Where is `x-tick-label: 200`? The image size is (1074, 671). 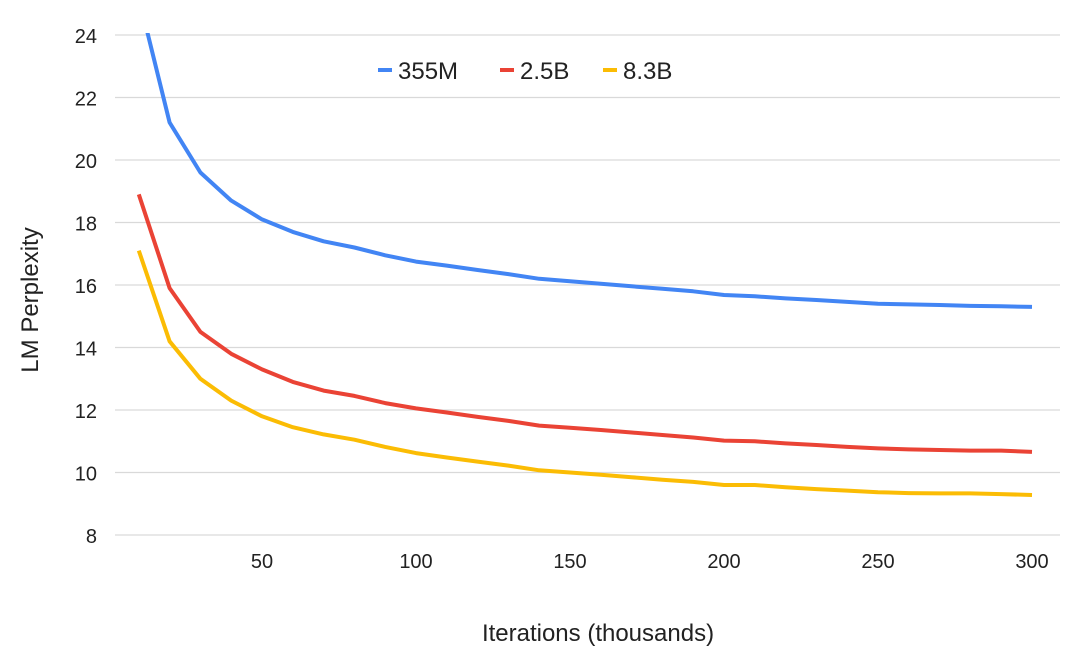
x-tick-label: 200 is located at coordinates (723, 562).